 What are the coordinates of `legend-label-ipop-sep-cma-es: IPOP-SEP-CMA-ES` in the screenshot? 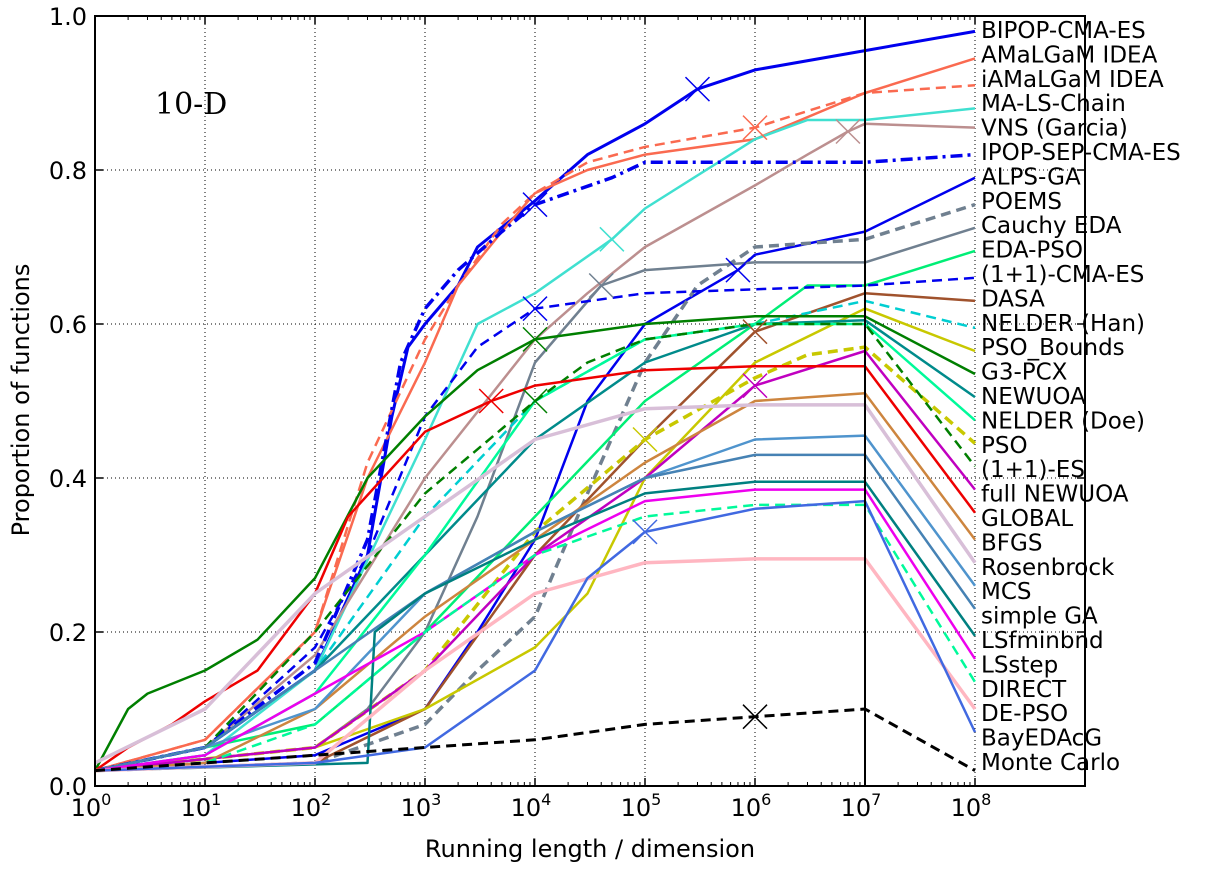 It's located at (1081, 153).